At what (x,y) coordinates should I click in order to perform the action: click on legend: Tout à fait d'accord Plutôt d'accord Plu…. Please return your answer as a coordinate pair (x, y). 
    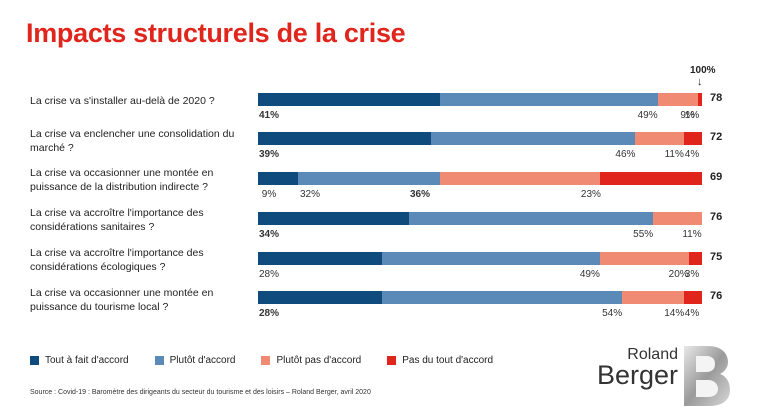
    Looking at the image, I should click on (261, 360).